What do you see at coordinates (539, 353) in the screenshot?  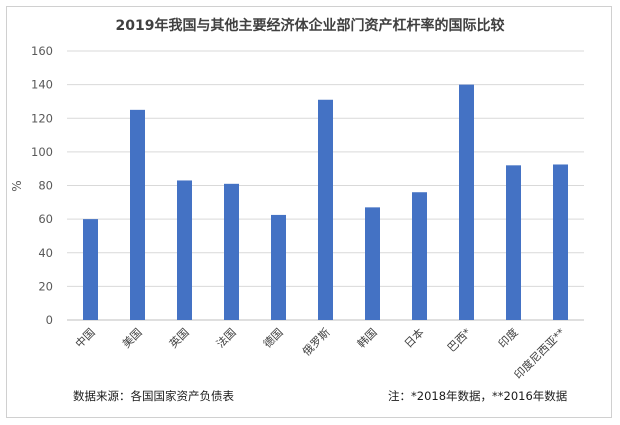 I see `x-tick-label: 印度尼西亚**` at bounding box center [539, 353].